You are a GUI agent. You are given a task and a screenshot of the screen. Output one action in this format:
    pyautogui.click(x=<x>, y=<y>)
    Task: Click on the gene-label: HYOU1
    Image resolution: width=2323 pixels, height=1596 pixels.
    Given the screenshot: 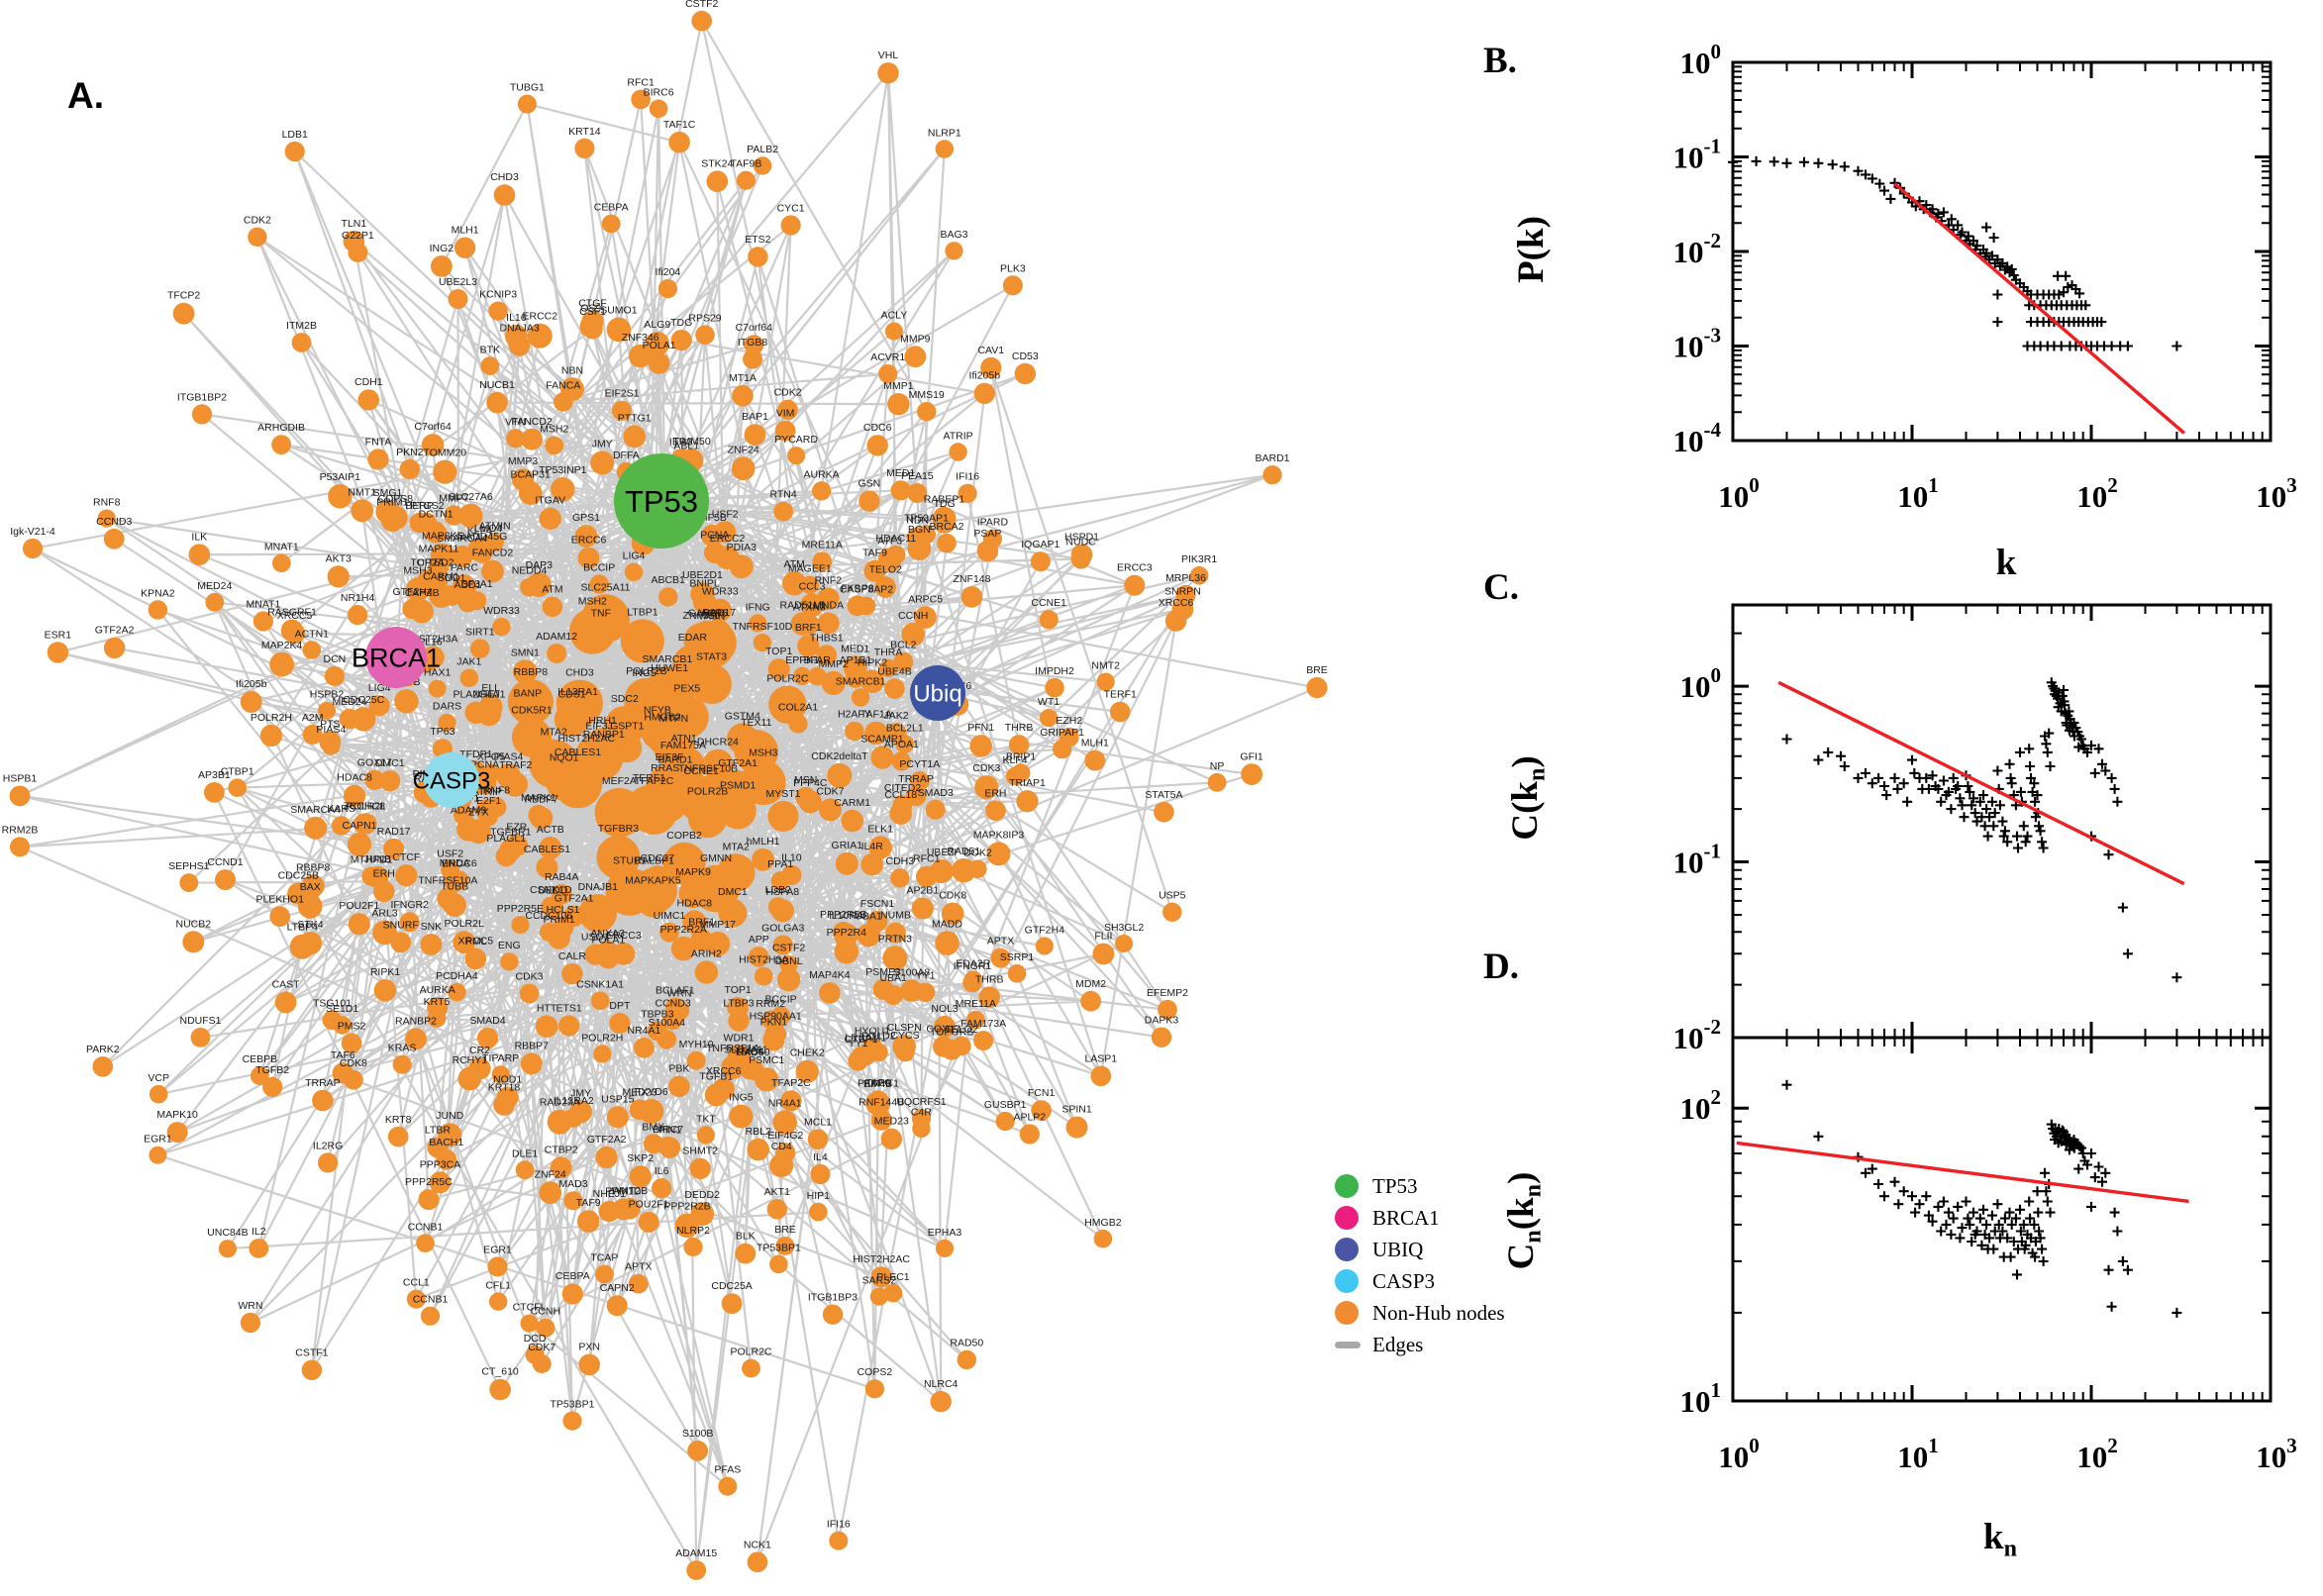 What is the action you would take?
    pyautogui.click(x=872, y=1032)
    